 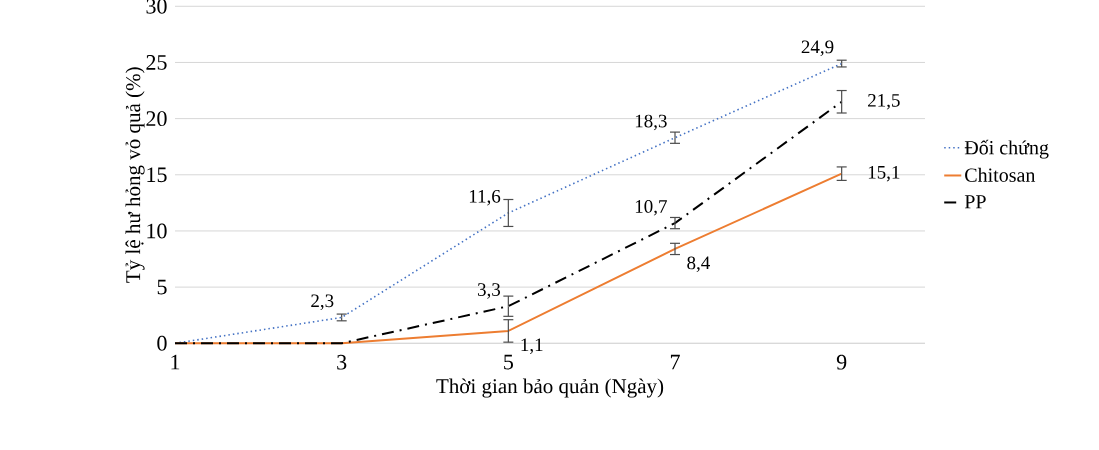 What do you see at coordinates (817, 48) in the screenshot?
I see `data-label: 24,9` at bounding box center [817, 48].